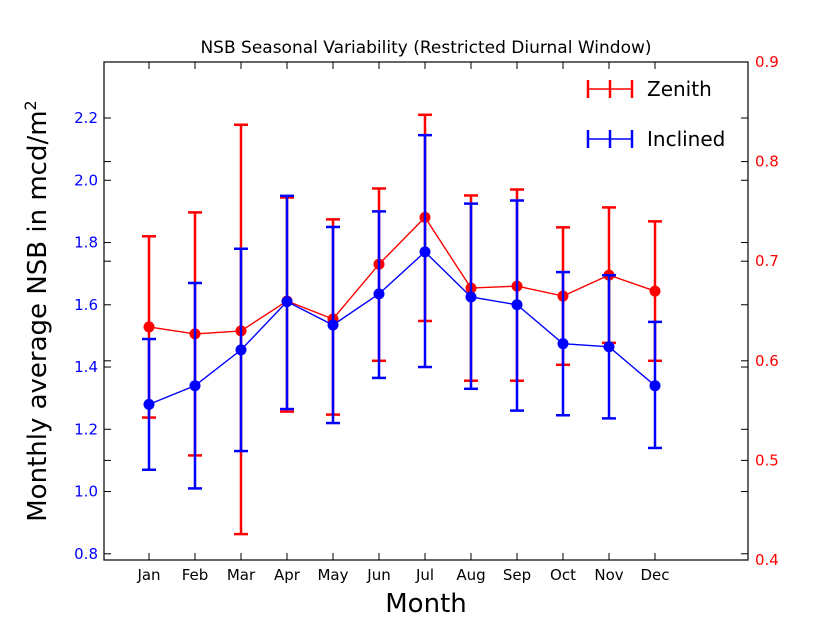 This screenshot has width=830, height=623. Describe the element at coordinates (402, 275) in the screenshot. I see `series-line-zenith` at that location.